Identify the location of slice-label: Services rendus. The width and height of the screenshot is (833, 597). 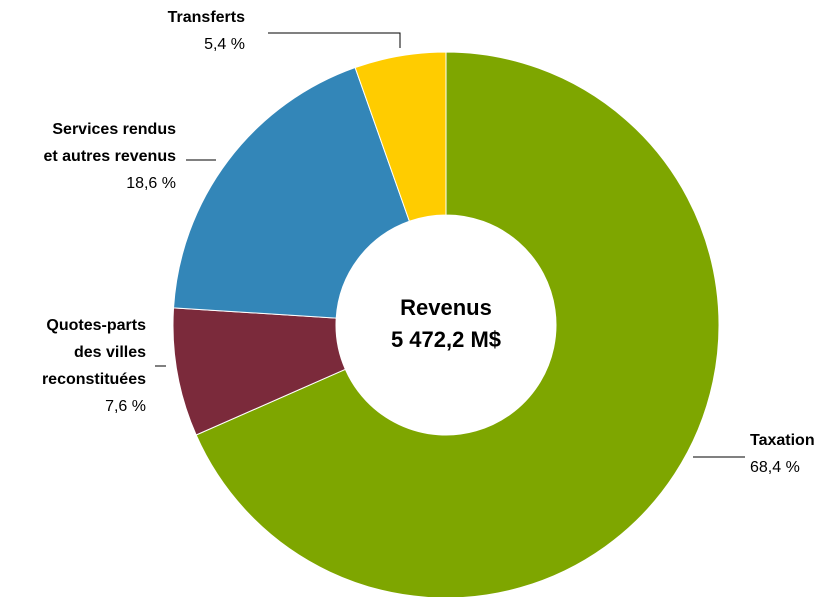
(114, 129).